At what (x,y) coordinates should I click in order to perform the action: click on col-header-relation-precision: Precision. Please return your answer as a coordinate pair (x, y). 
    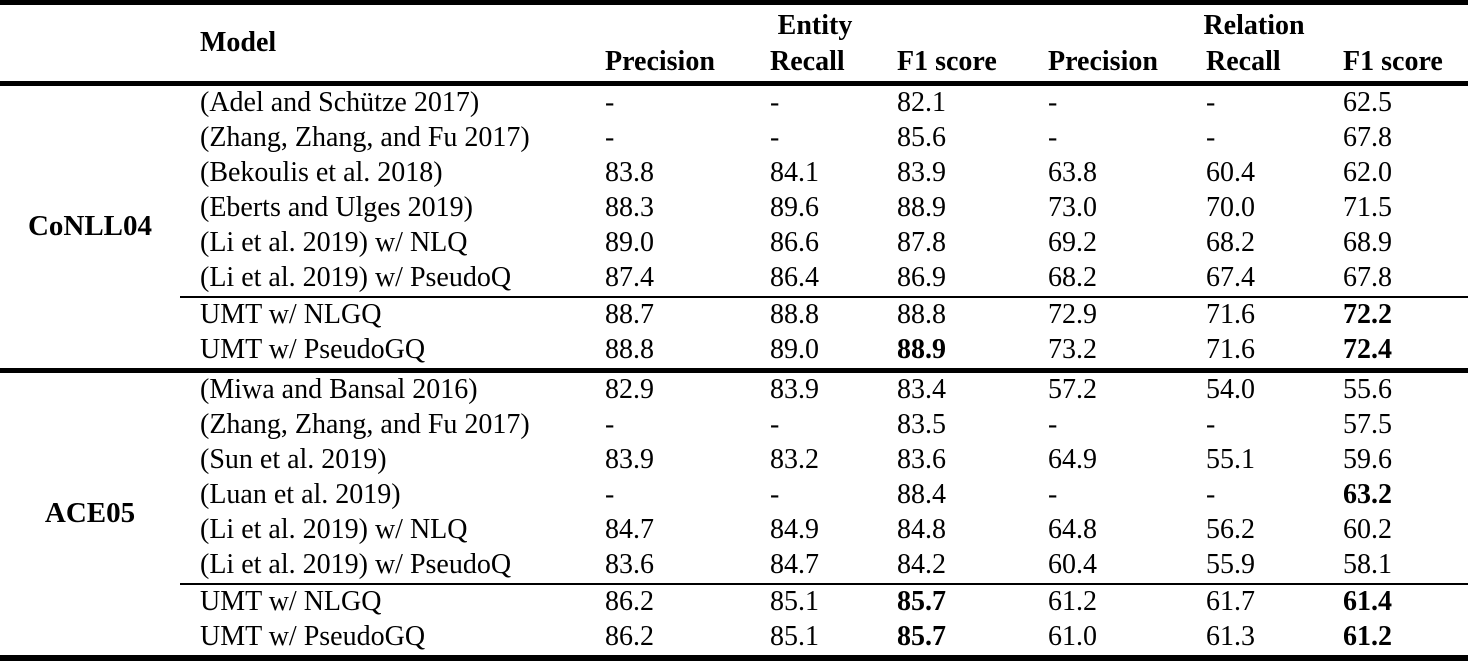
    Looking at the image, I should click on (1118, 65).